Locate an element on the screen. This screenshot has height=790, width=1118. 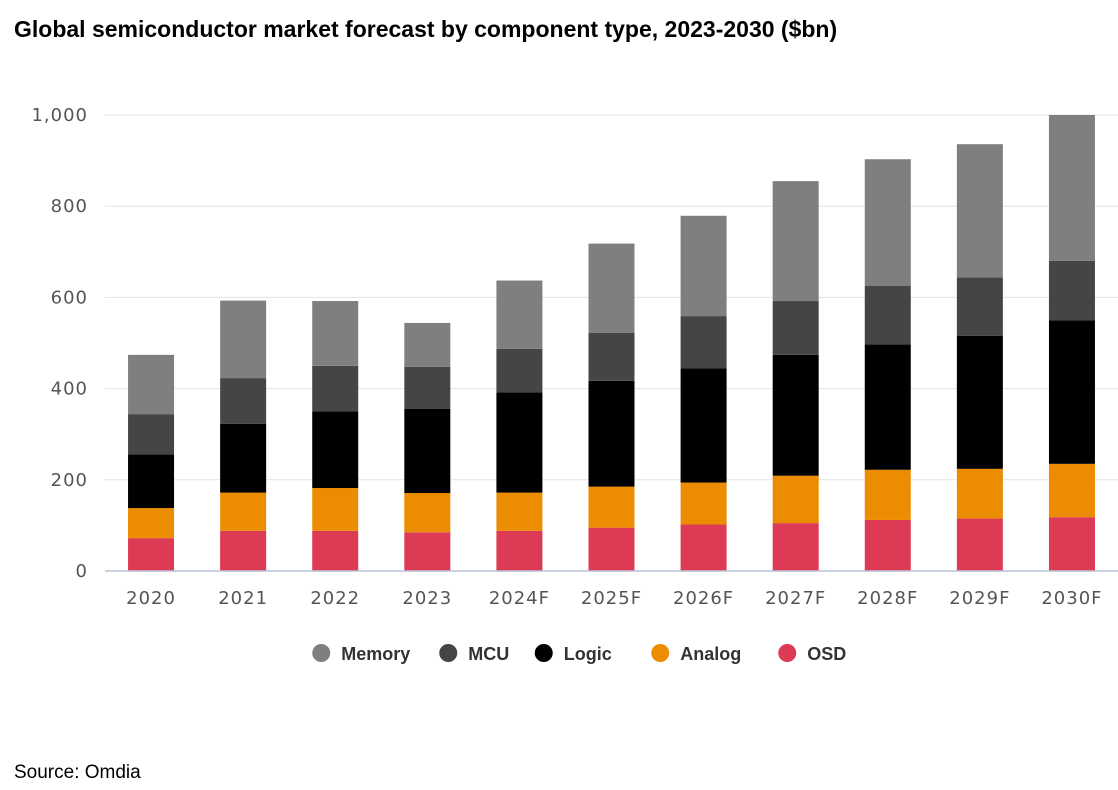
x-tick-label: 2029F is located at coordinates (979, 598).